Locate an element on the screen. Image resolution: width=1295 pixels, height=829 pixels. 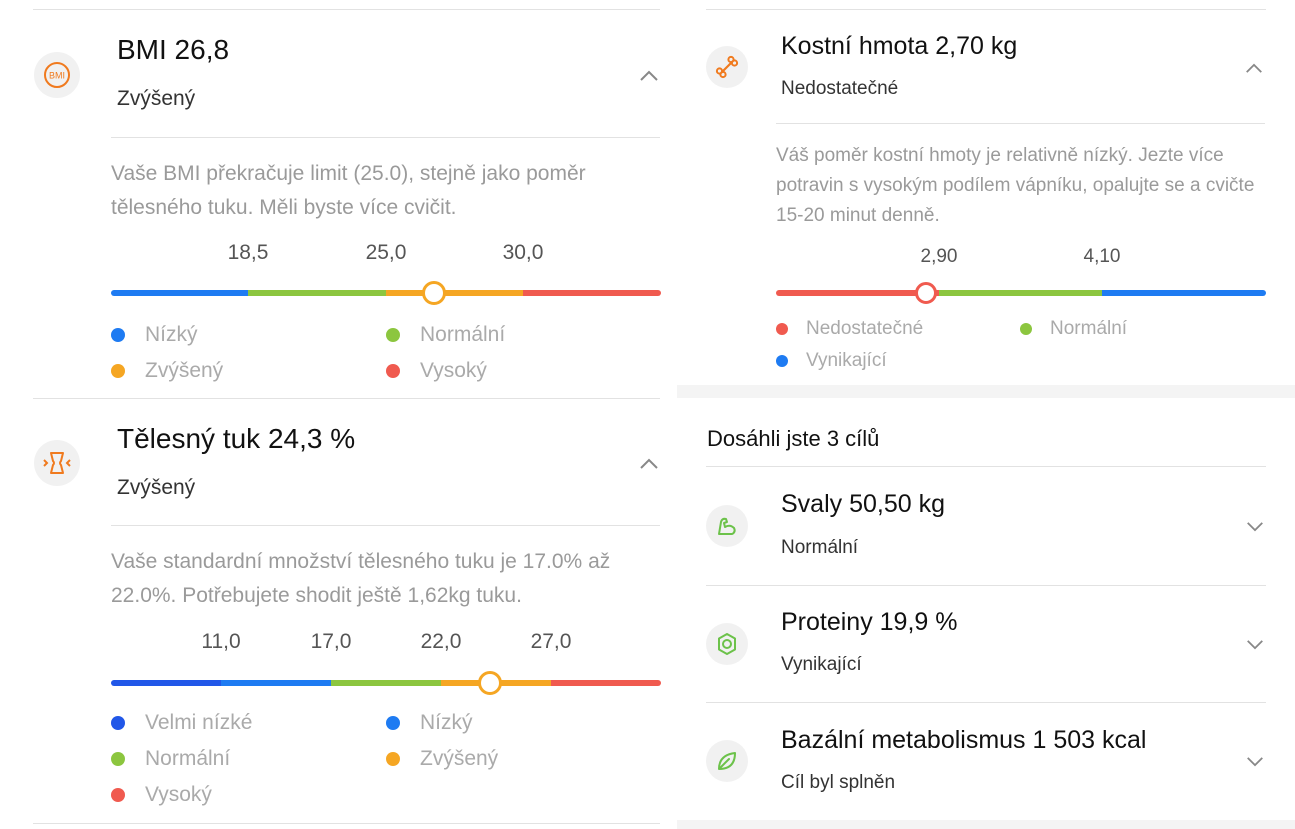
bmi-tick: 25,0 is located at coordinates (386, 252).